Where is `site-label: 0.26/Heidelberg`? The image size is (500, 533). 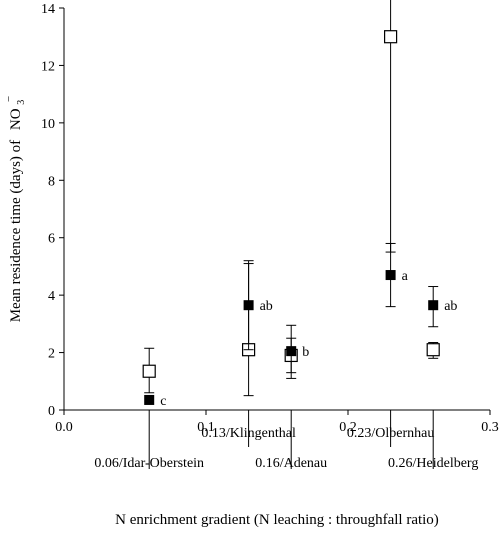 site-label: 0.26/Heidelberg is located at coordinates (433, 463).